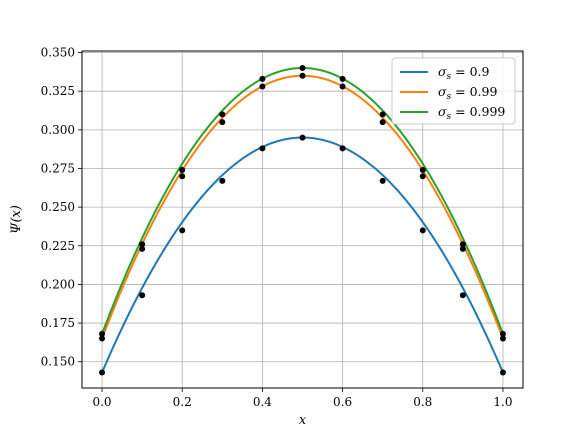 This screenshot has width=581, height=436. I want to click on legend: σs = 0.9 σs = 0.99 σs = 0.999, so click(453, 91).